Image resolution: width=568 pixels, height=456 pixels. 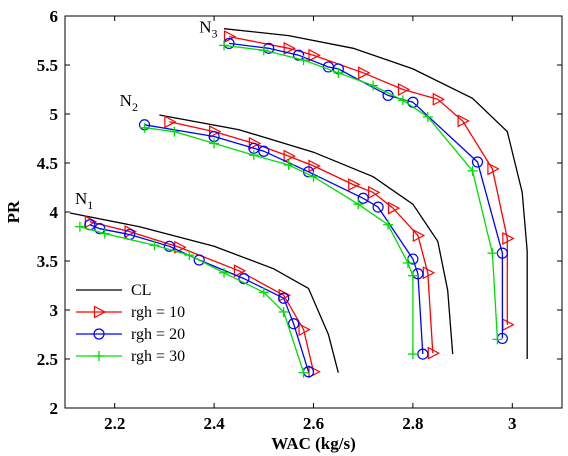 What do you see at coordinates (47, 163) in the screenshot?
I see `y-tick-label: 4.5` at bounding box center [47, 163].